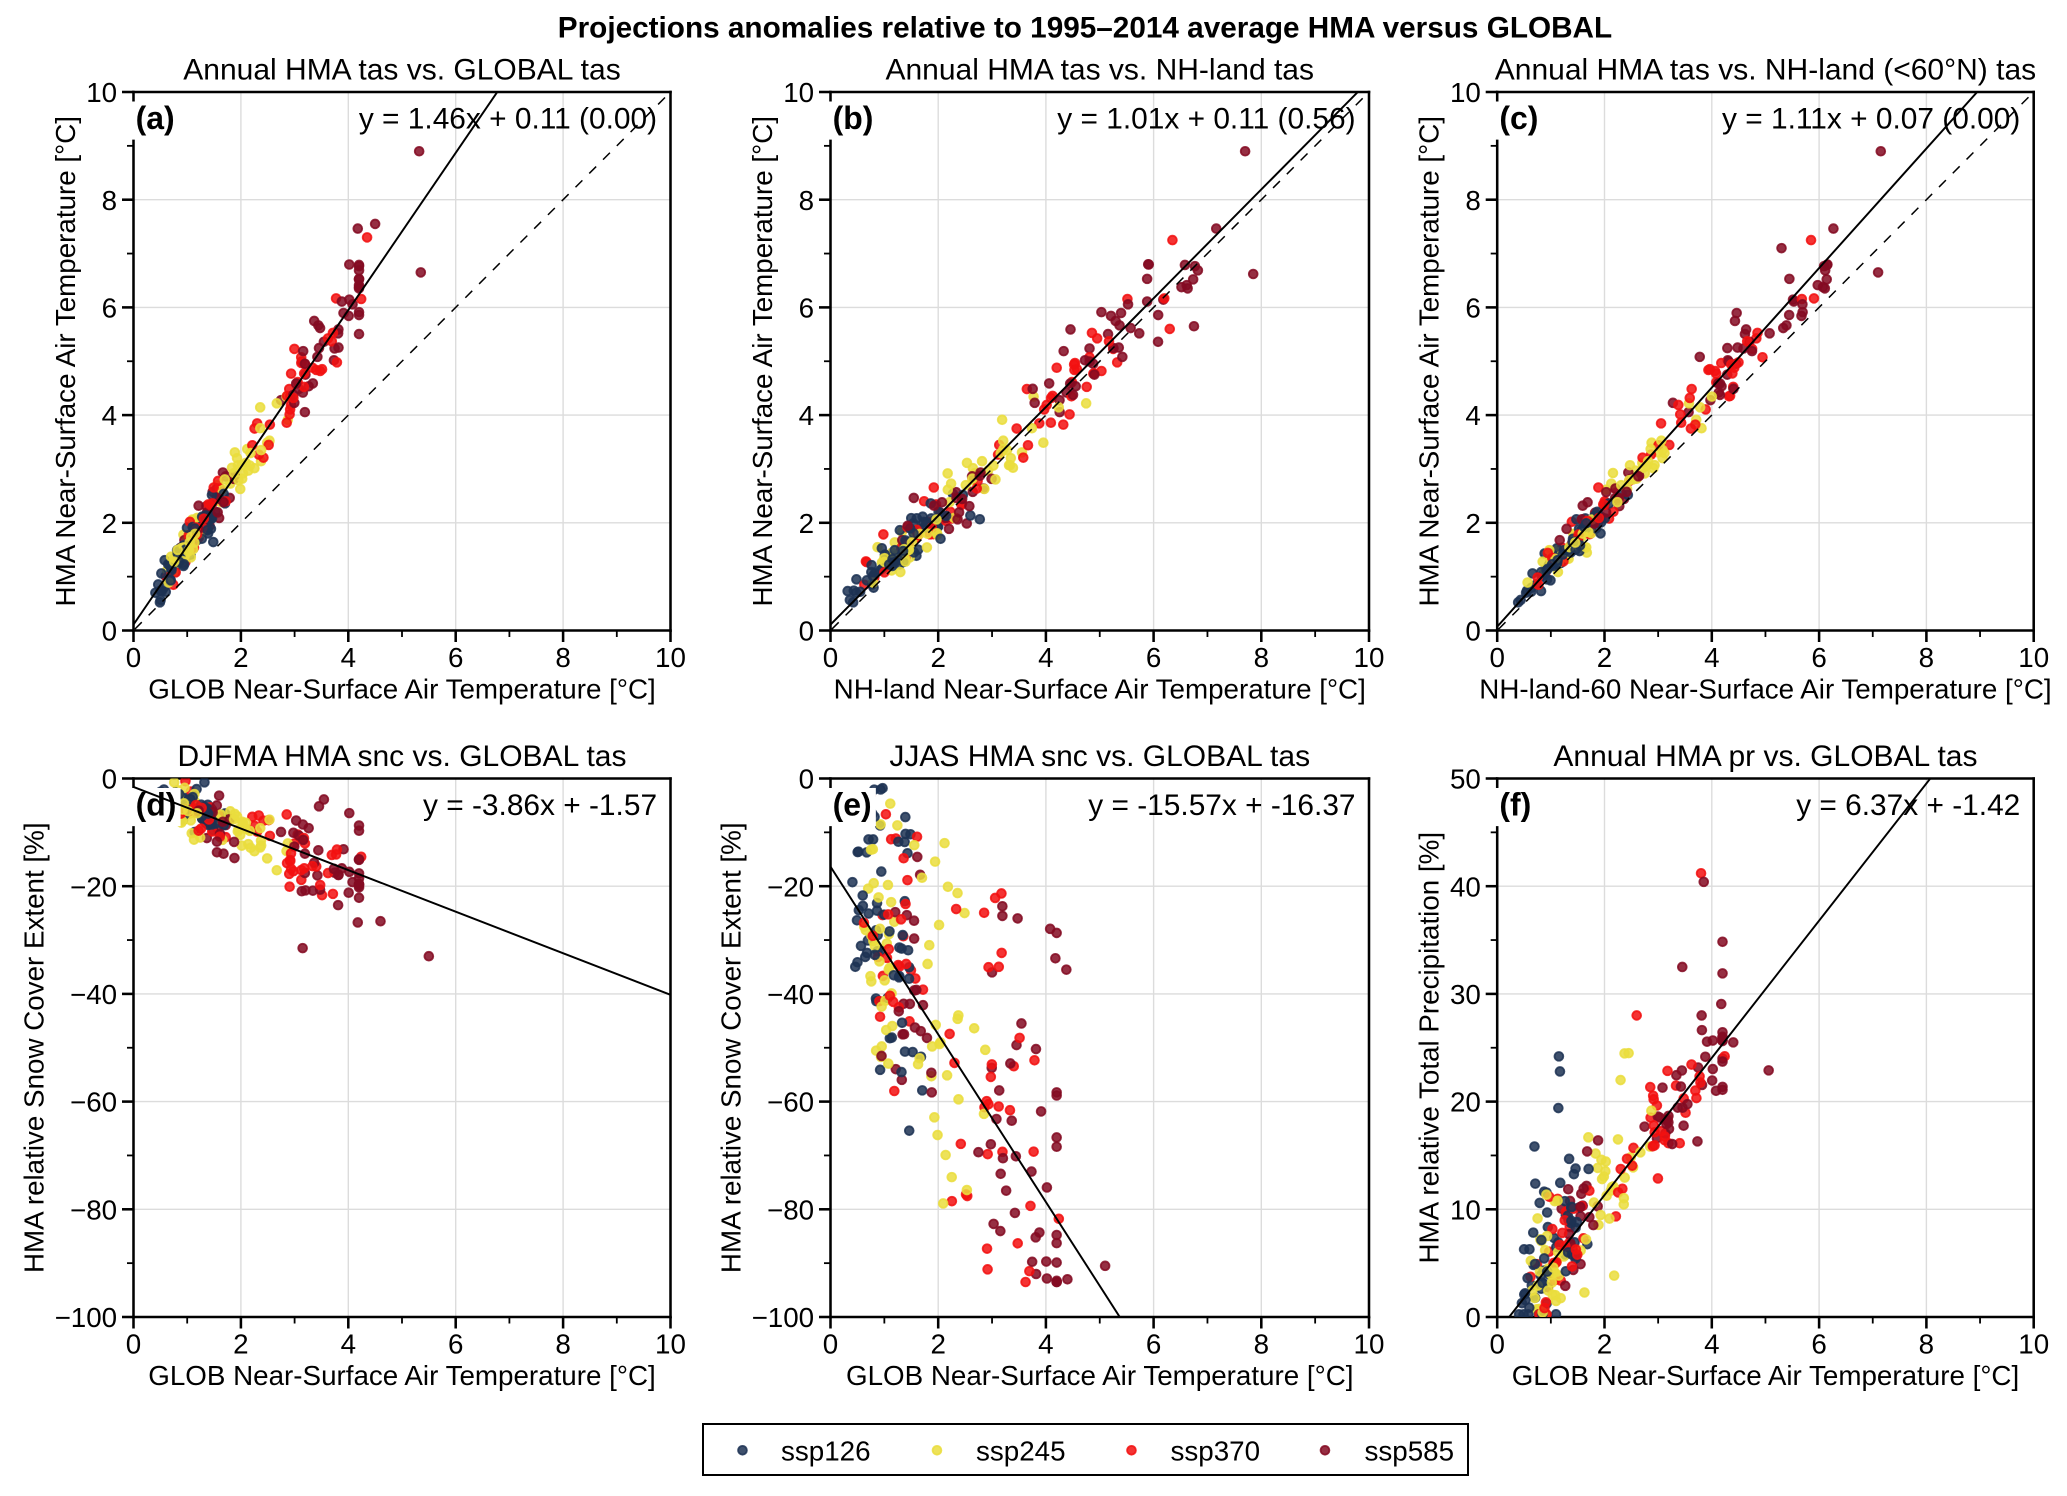 Image resolution: width=2067 pixels, height=1496 pixels. I want to click on svg-text: y = 1.46x + 0.11 (0.00), so click(508, 118).